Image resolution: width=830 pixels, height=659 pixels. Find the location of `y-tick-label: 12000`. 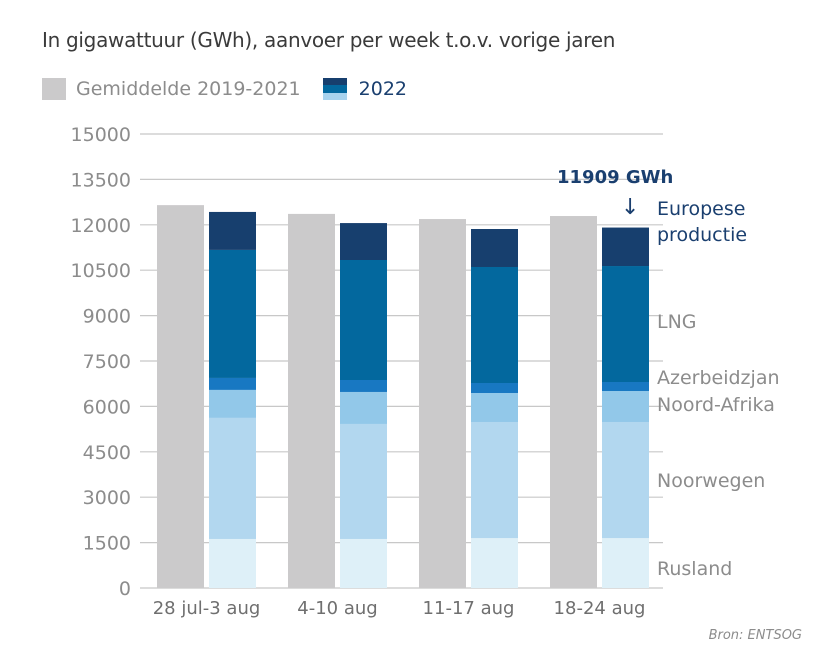

y-tick-label: 12000 is located at coordinates (101, 226).